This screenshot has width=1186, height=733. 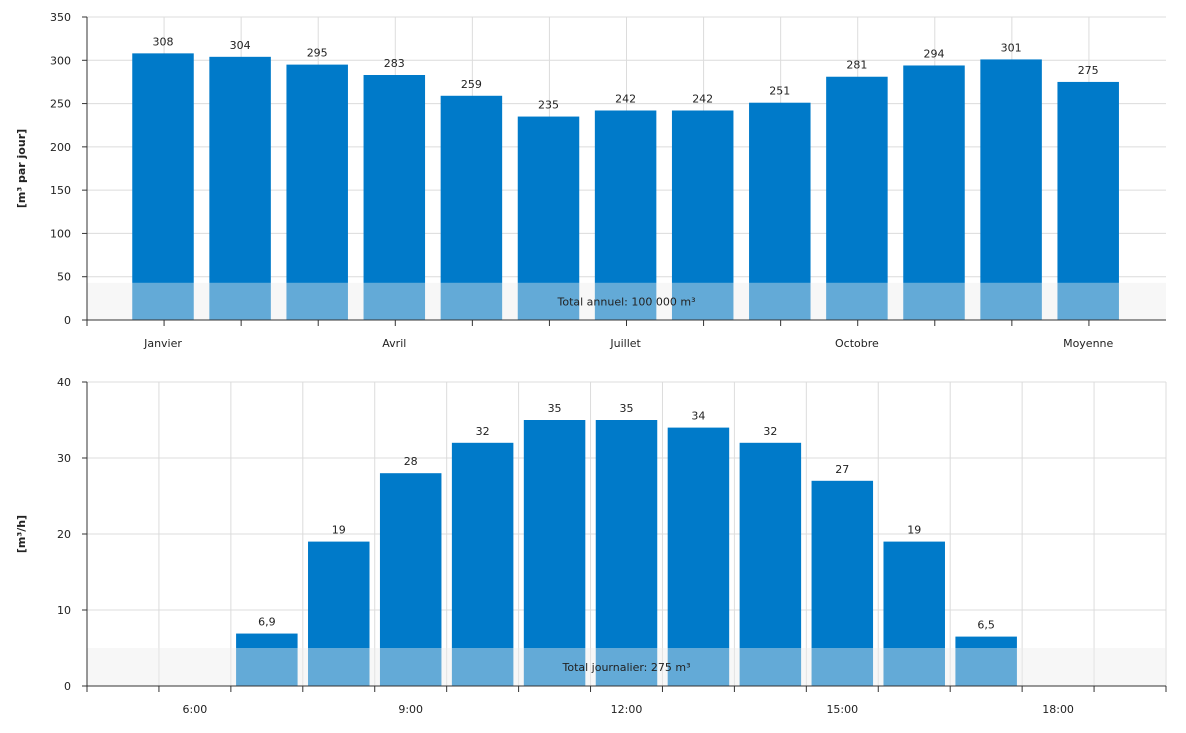 I want to click on bar-value-label: 295, so click(x=317, y=53).